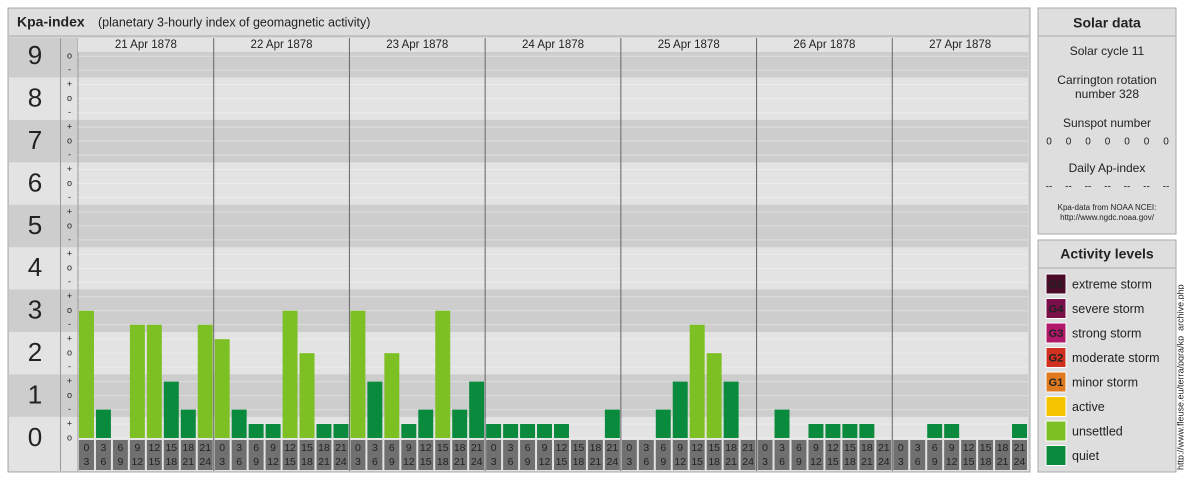 The width and height of the screenshot is (1184, 480). Describe the element at coordinates (518, 268) in the screenshot. I see `kp-band` at that location.